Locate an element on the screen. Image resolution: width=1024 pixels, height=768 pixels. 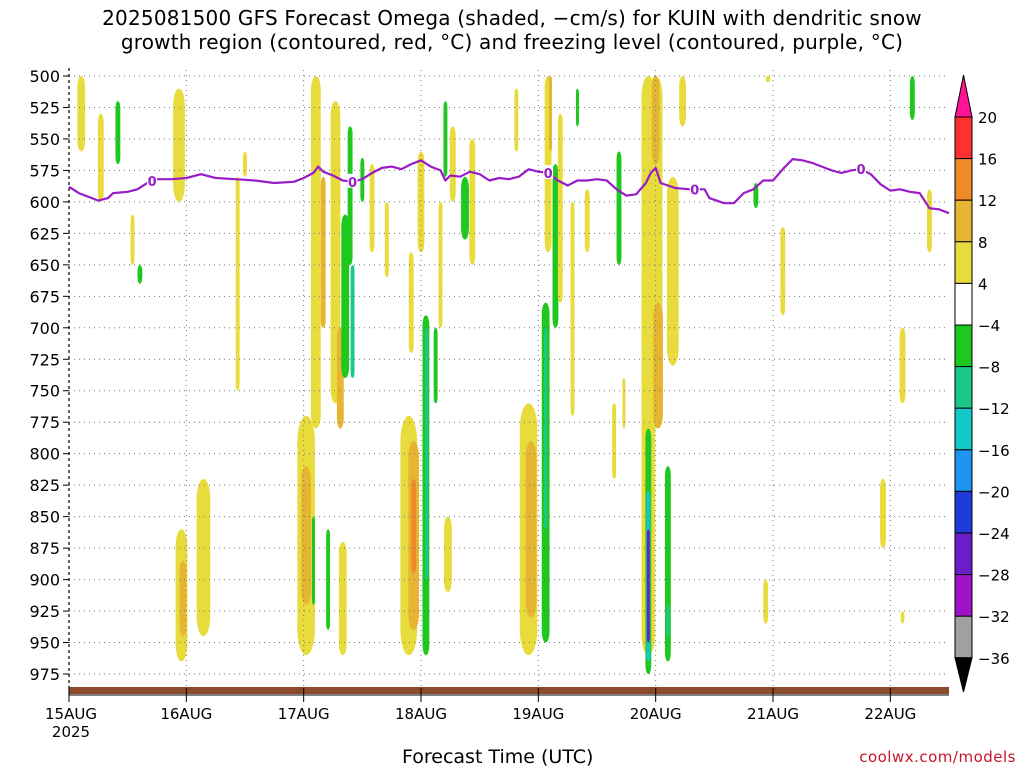
freezing-level-contour: 0 0 0 0 0 is located at coordinates (509, 186).